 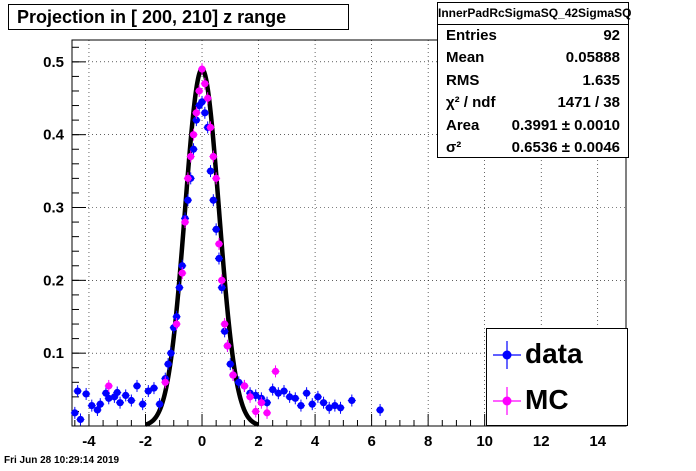 What do you see at coordinates (371, 441) in the screenshot?
I see `x-tick-label: 6` at bounding box center [371, 441].